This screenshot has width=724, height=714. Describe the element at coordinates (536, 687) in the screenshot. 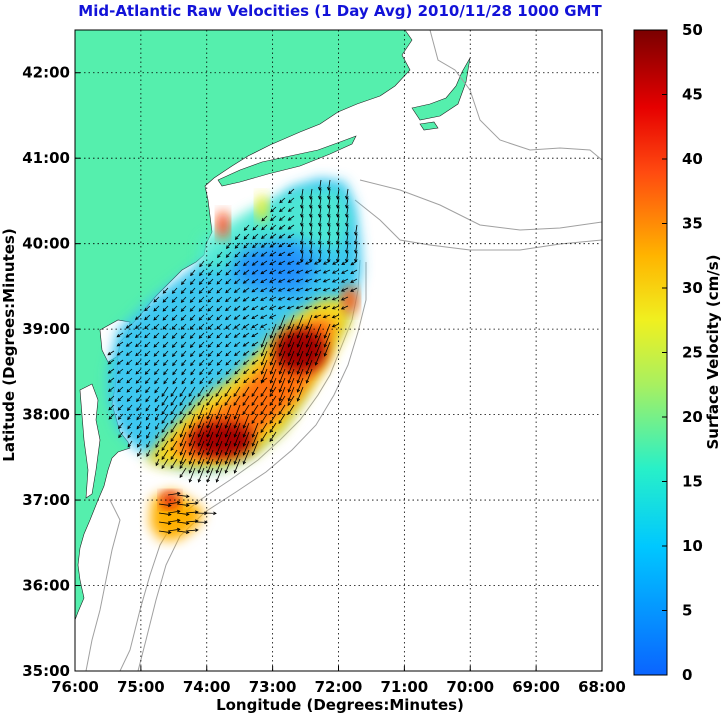

I see `x-tick-label: 69:00` at that location.